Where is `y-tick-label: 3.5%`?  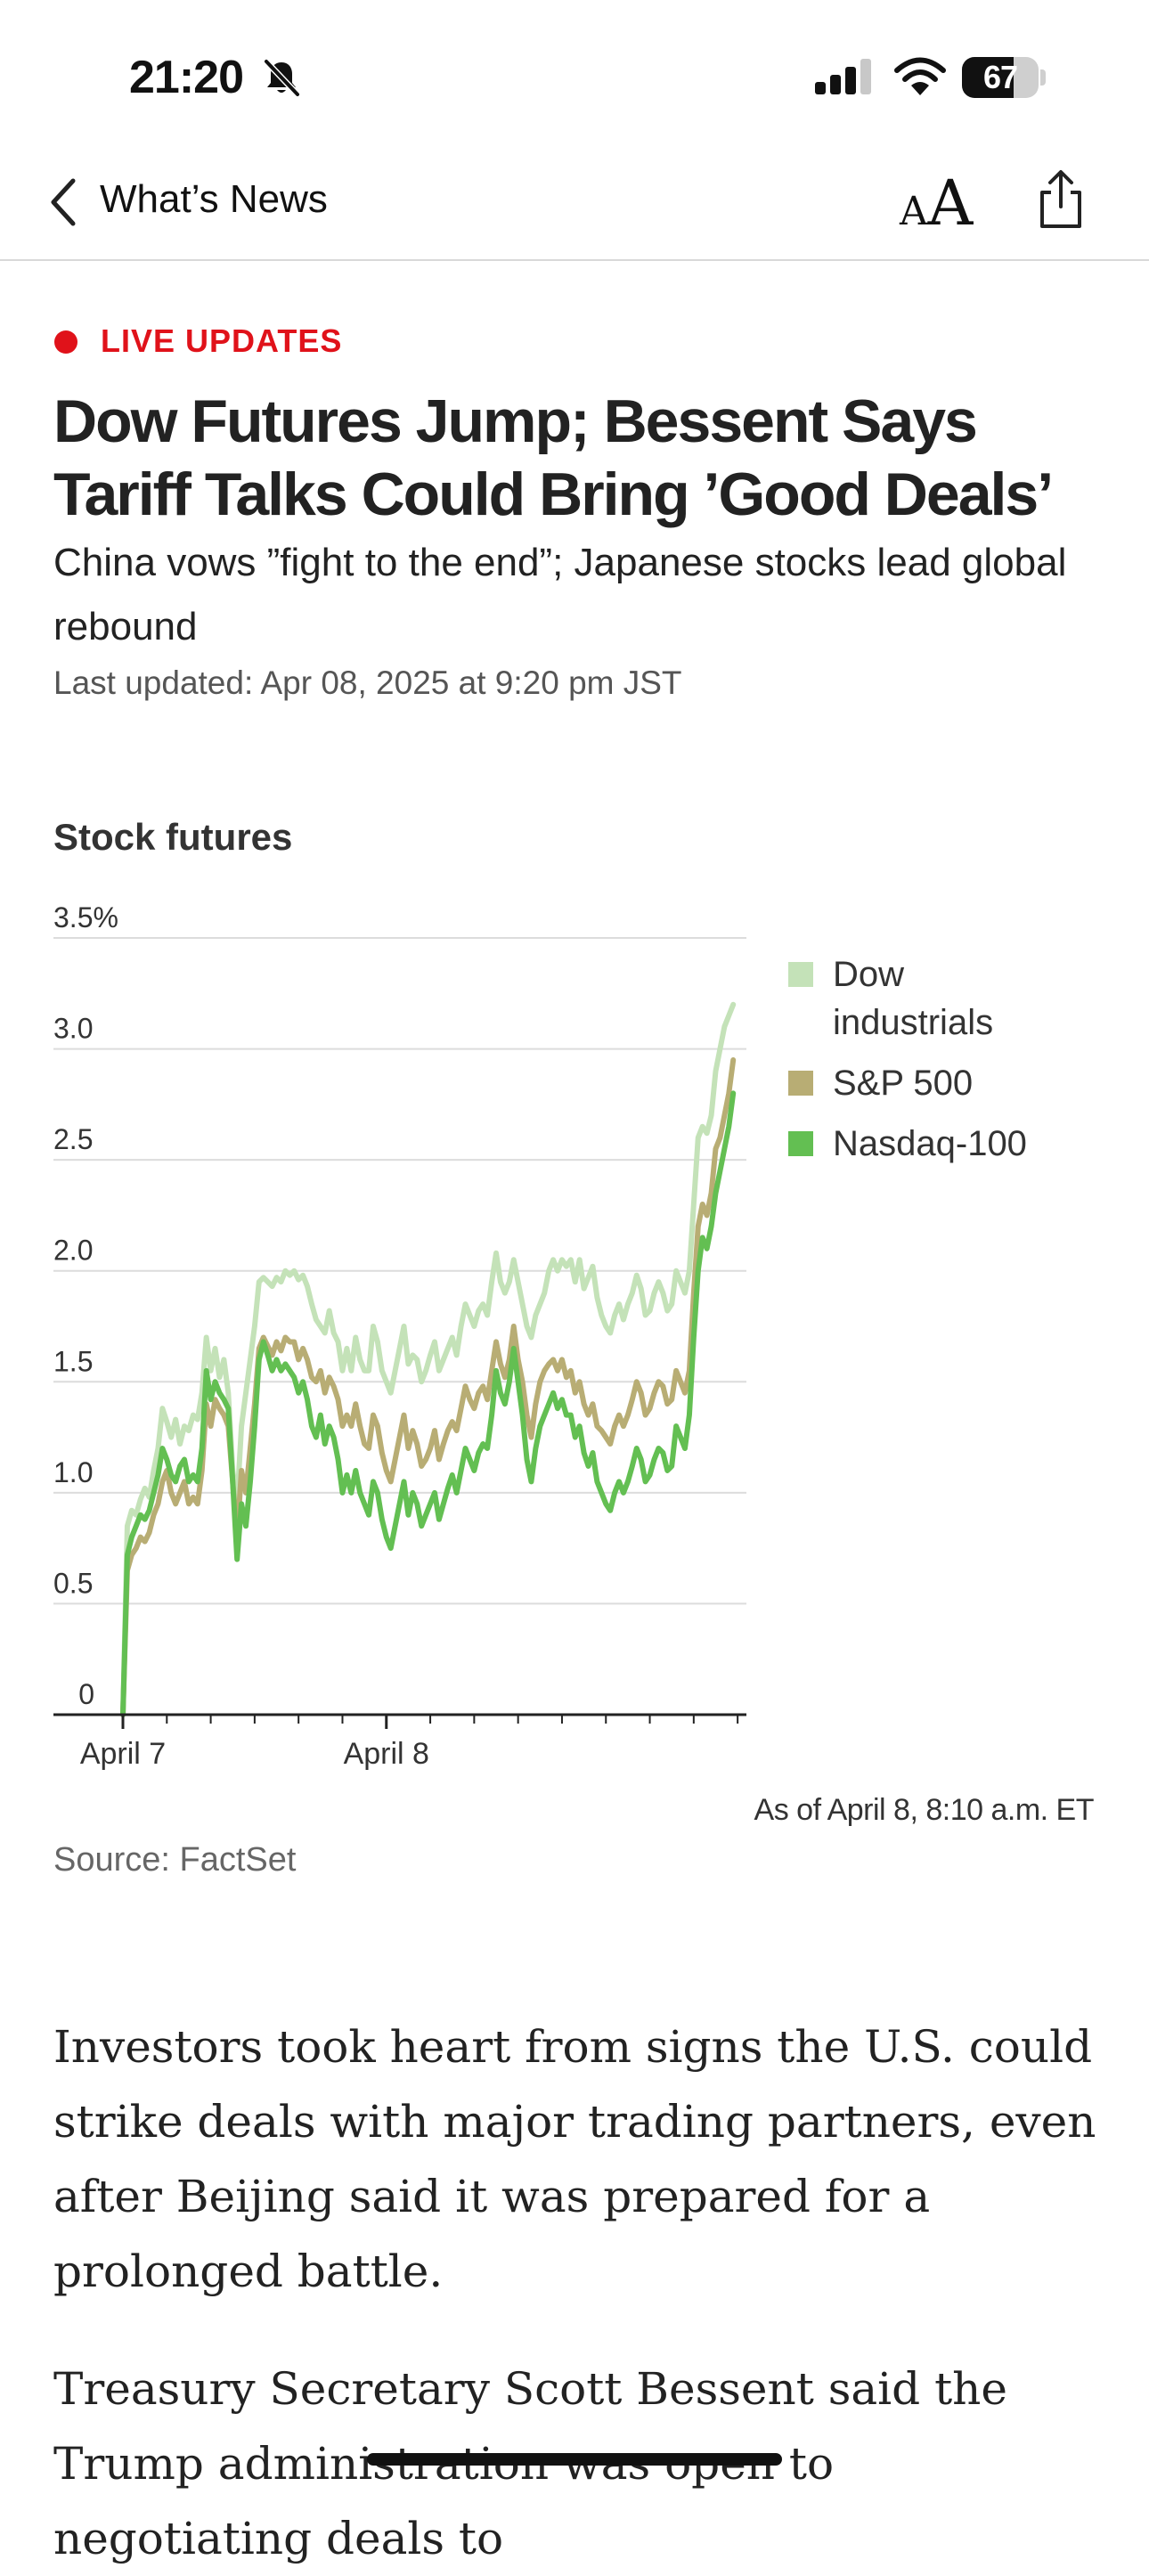
y-tick-label: 3.5% is located at coordinates (85, 917).